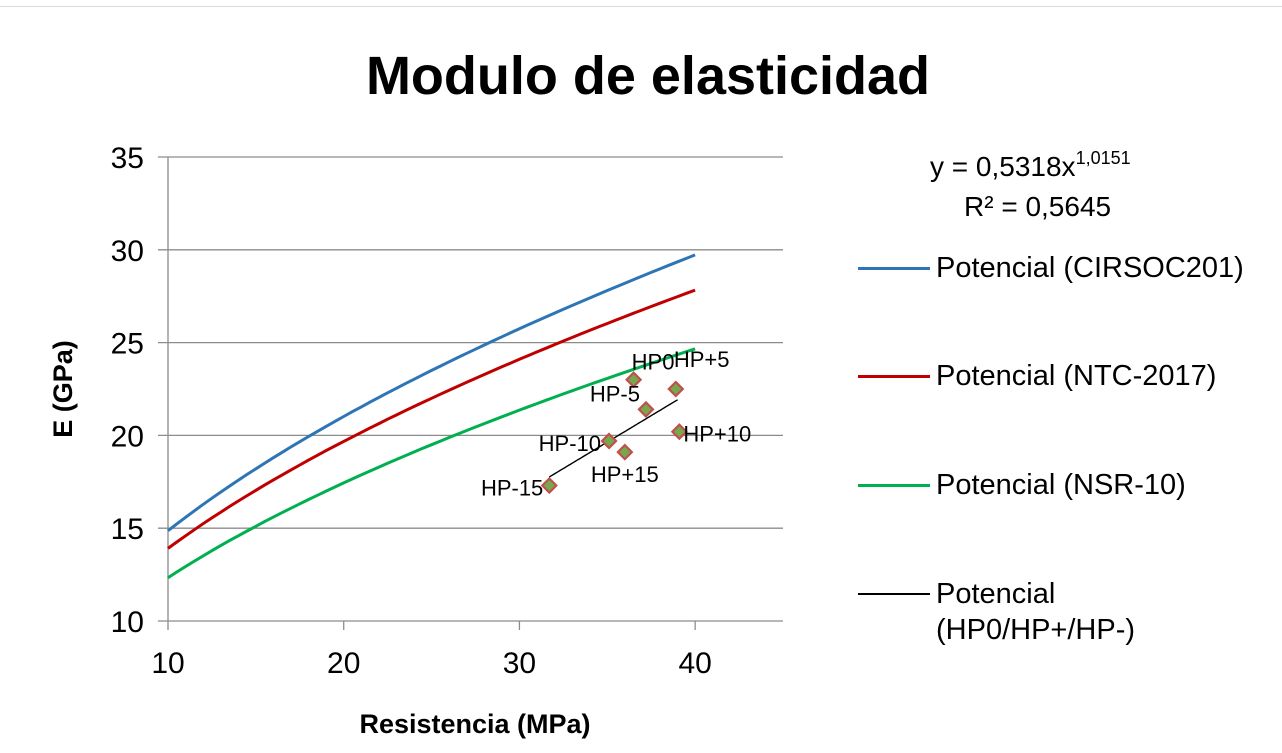 The width and height of the screenshot is (1282, 753). I want to click on legend-item-cirsoc201: Potencial (CIRSOC201), so click(1068, 268).